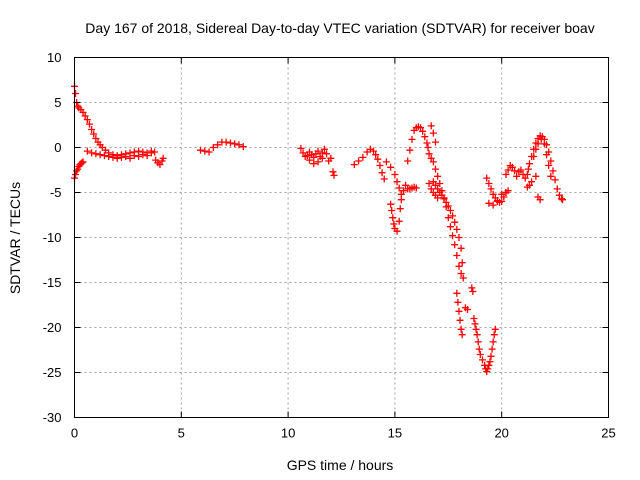  Describe the element at coordinates (181, 433) in the screenshot. I see `x-tick-label: 5` at that location.